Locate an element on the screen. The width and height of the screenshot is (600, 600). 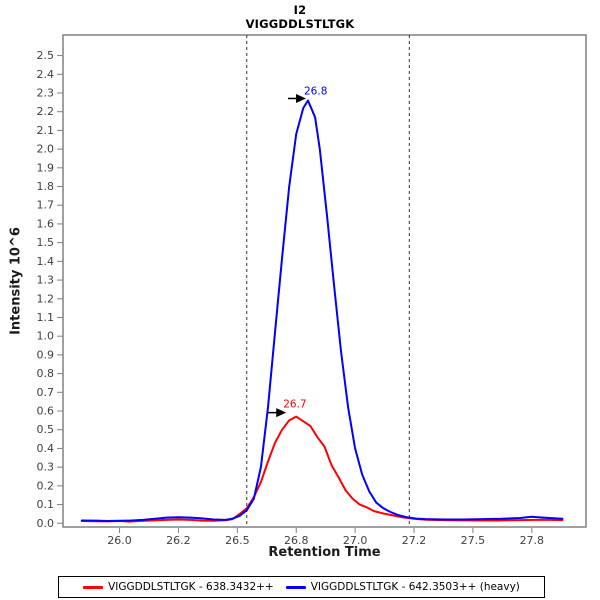
y-tick-label: 0.5 is located at coordinates (46, 429).